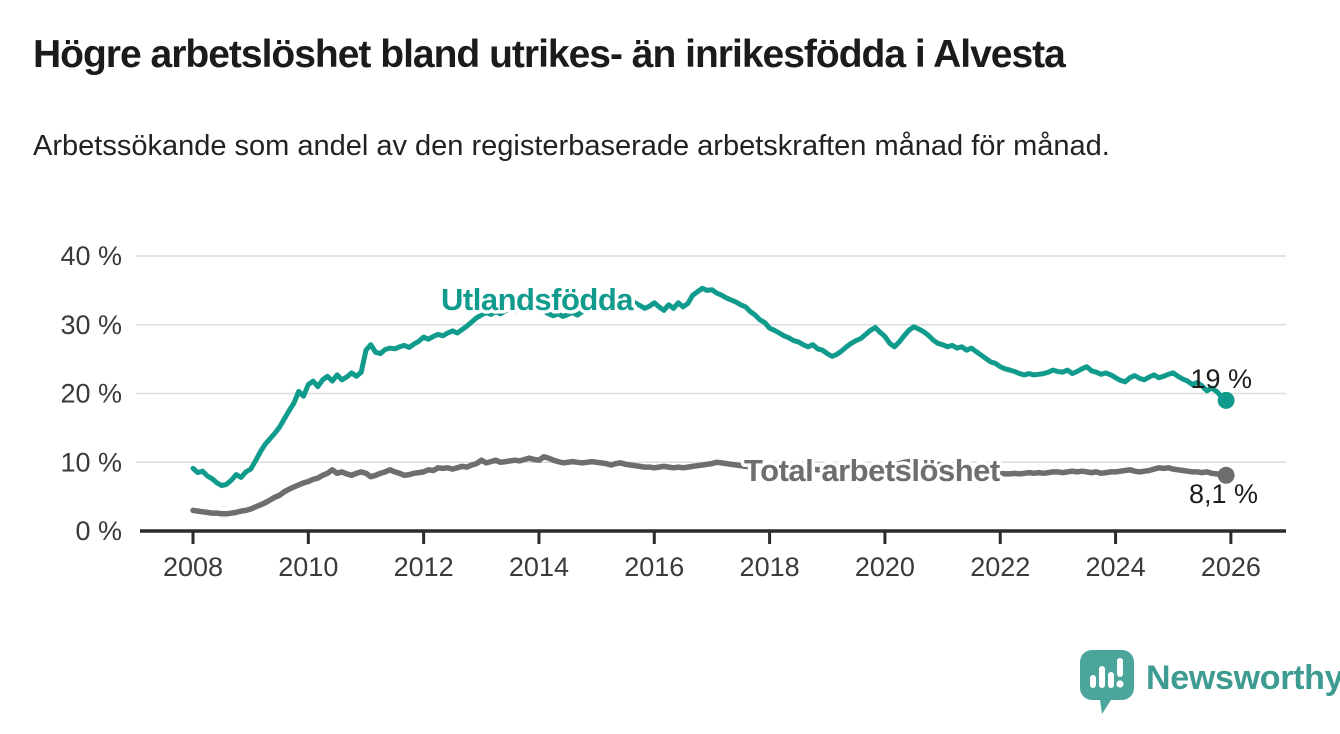 The height and width of the screenshot is (734, 1340). I want to click on series-label-utlandsfodda: Utlandsfödda, so click(537, 299).